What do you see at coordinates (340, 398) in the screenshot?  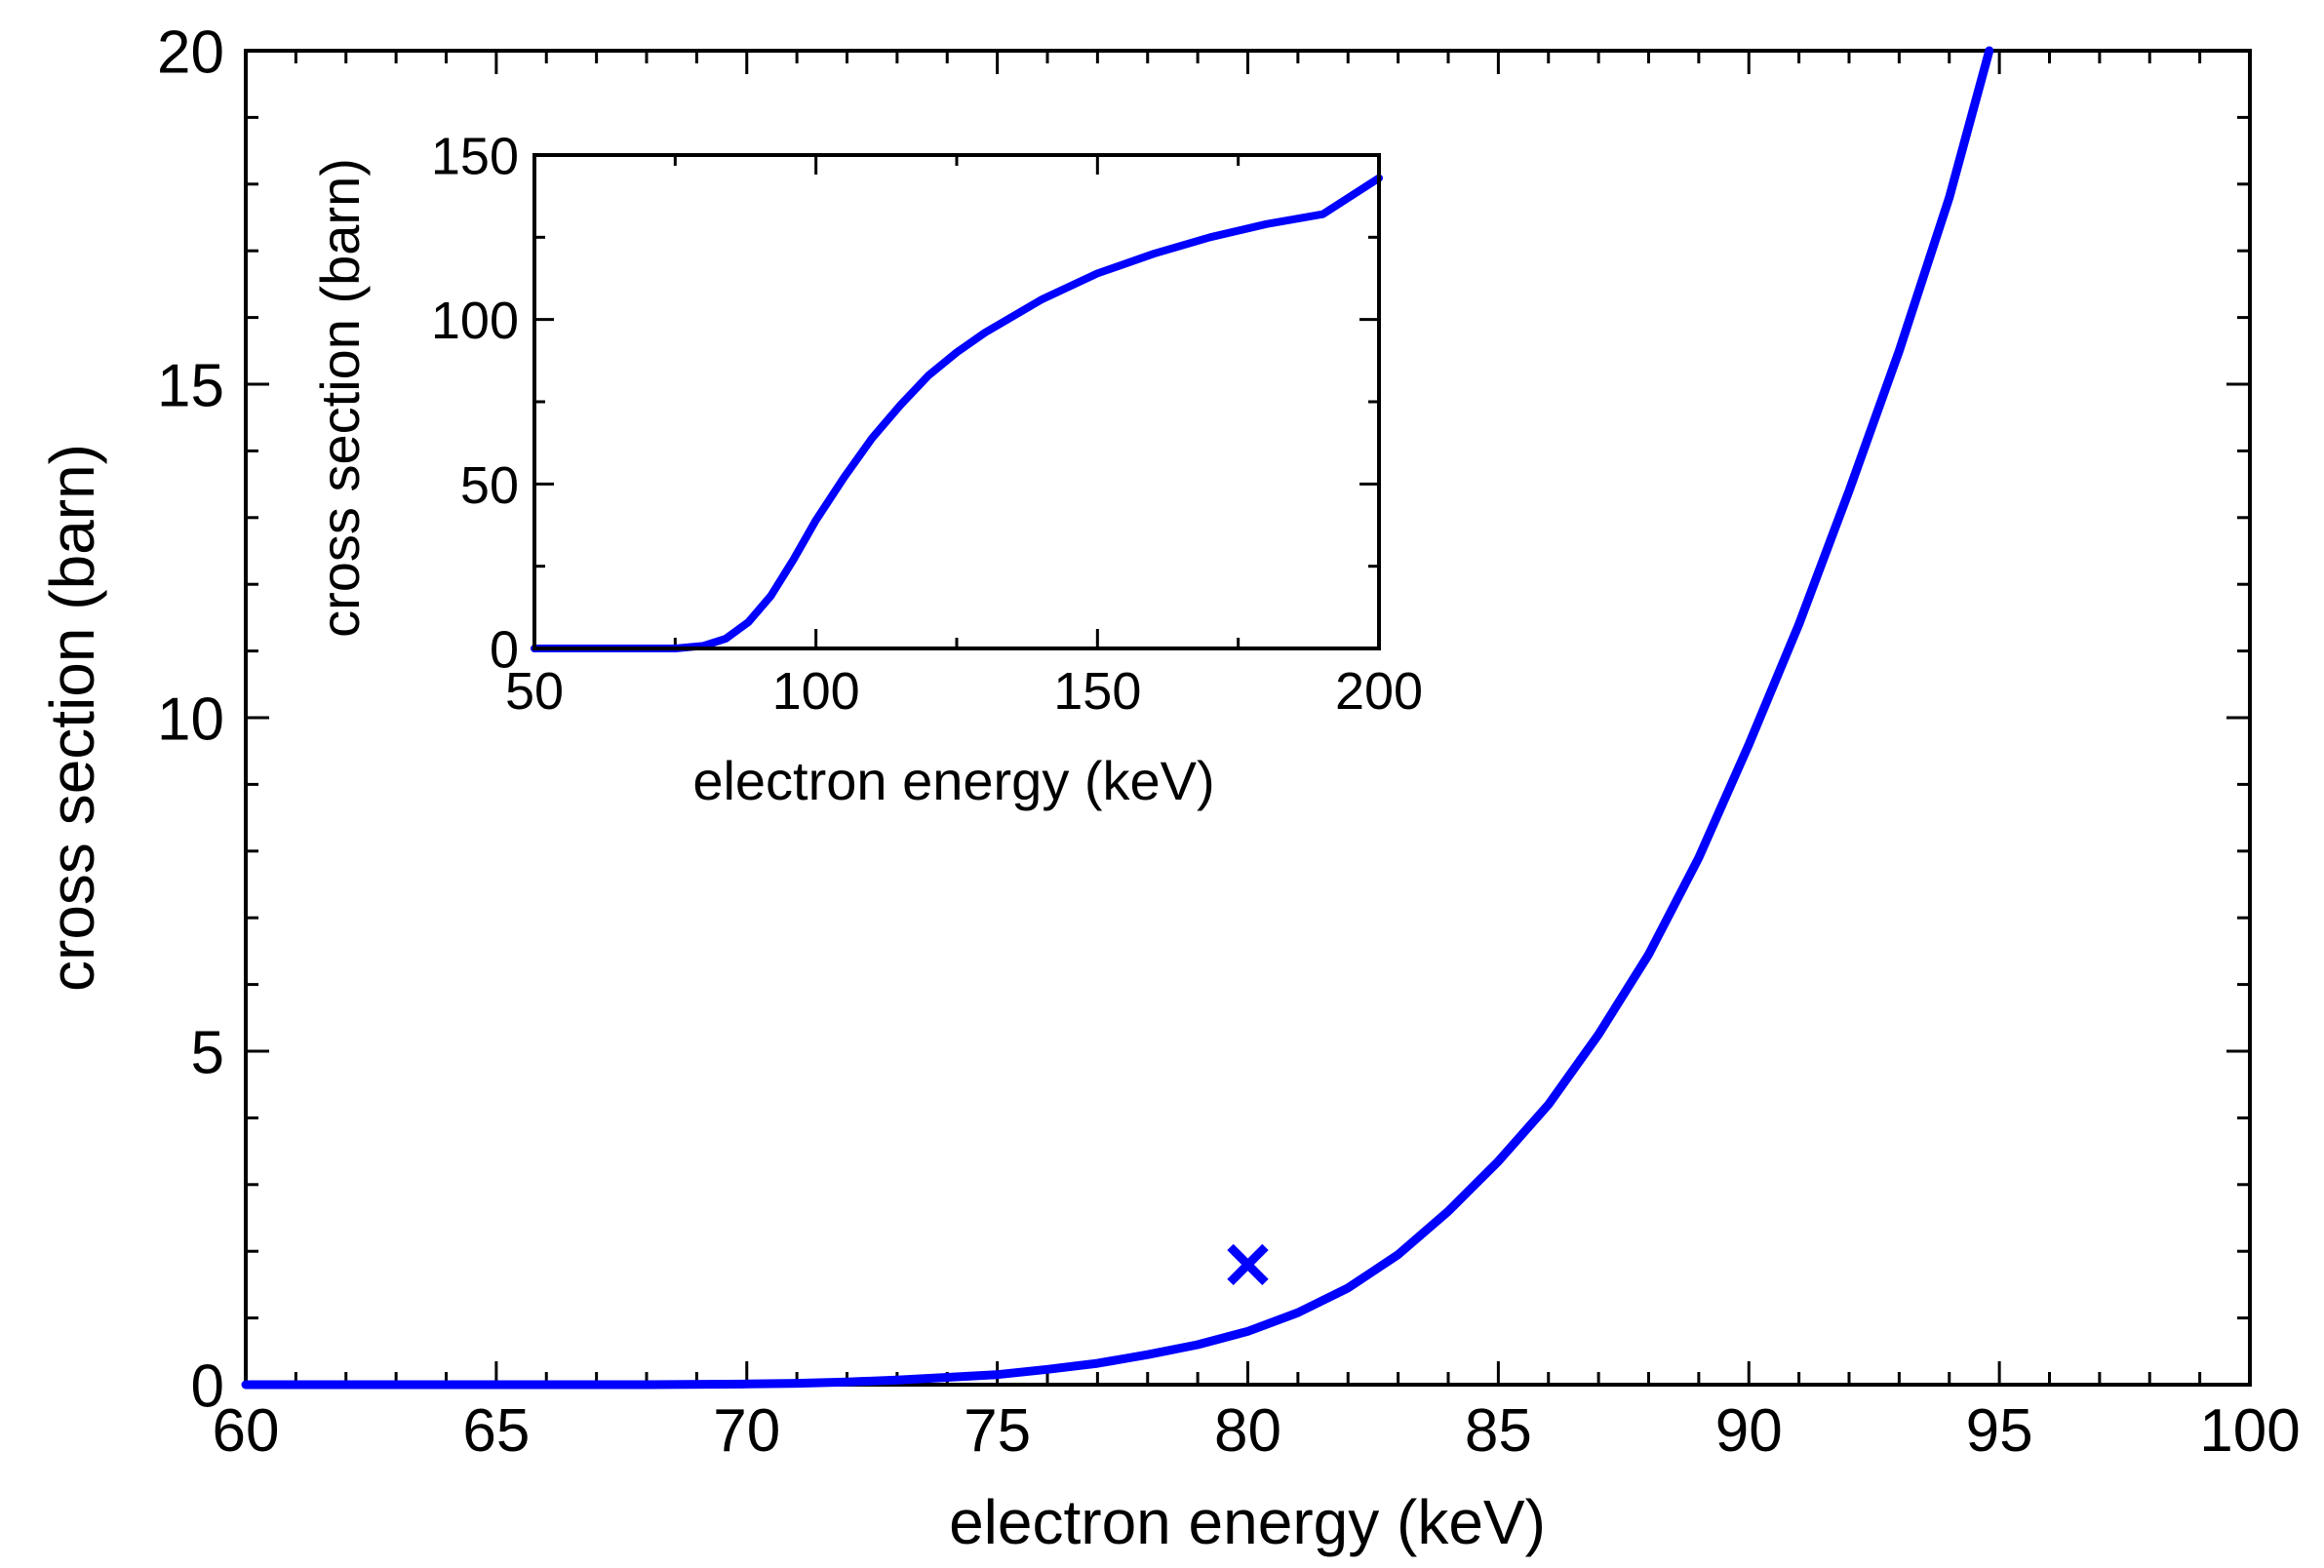 I see `inset-y-axis-title: cross section (barn)` at bounding box center [340, 398].